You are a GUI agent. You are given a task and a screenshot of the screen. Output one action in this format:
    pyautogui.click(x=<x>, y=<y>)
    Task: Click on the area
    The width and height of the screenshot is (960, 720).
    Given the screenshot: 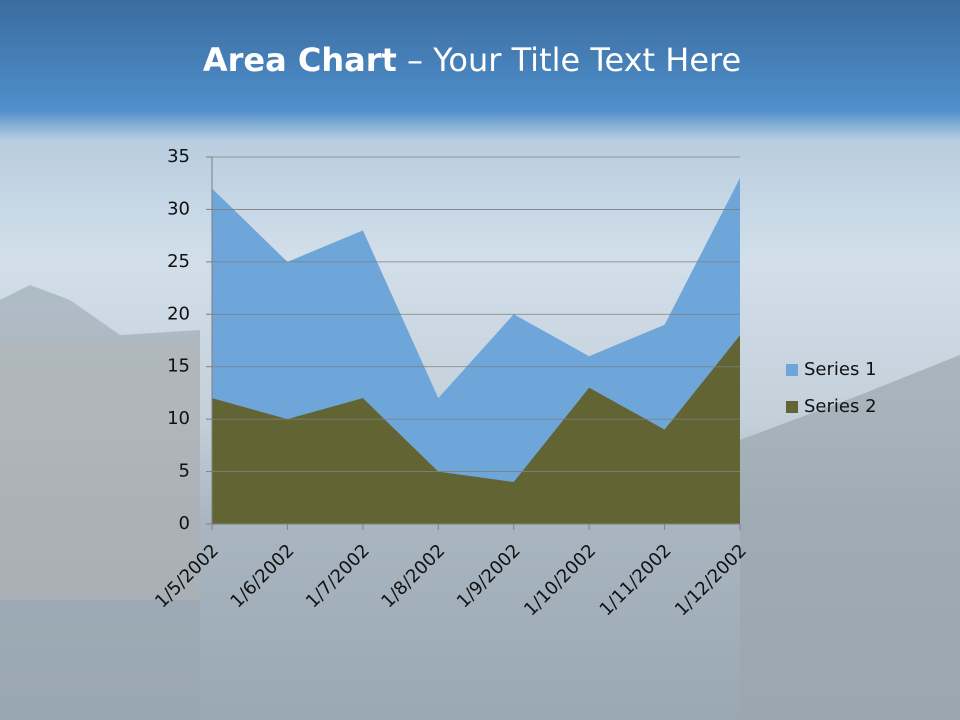 What is the action you would take?
    pyautogui.click(x=476, y=429)
    